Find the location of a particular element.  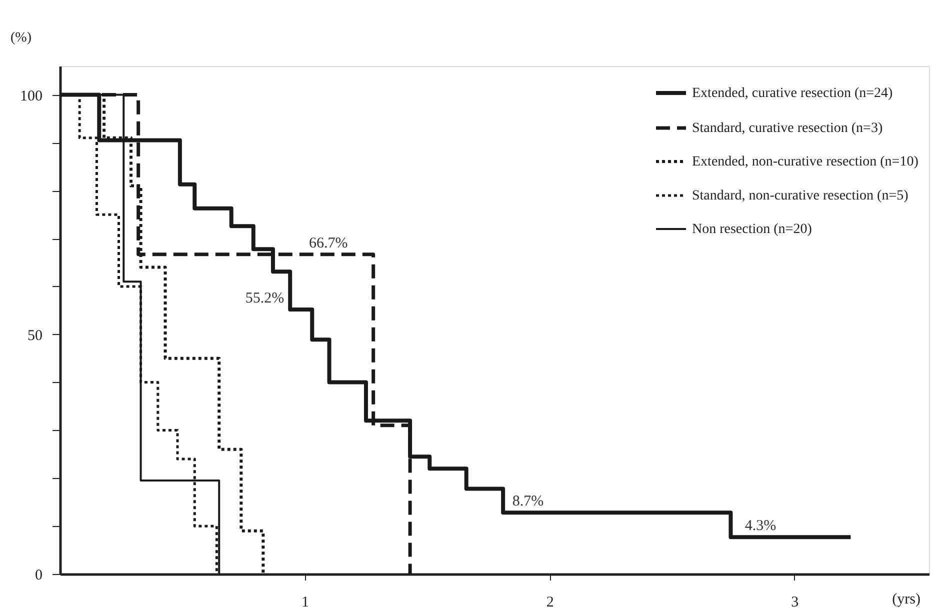

x-axis-title: (yrs) is located at coordinates (906, 600).